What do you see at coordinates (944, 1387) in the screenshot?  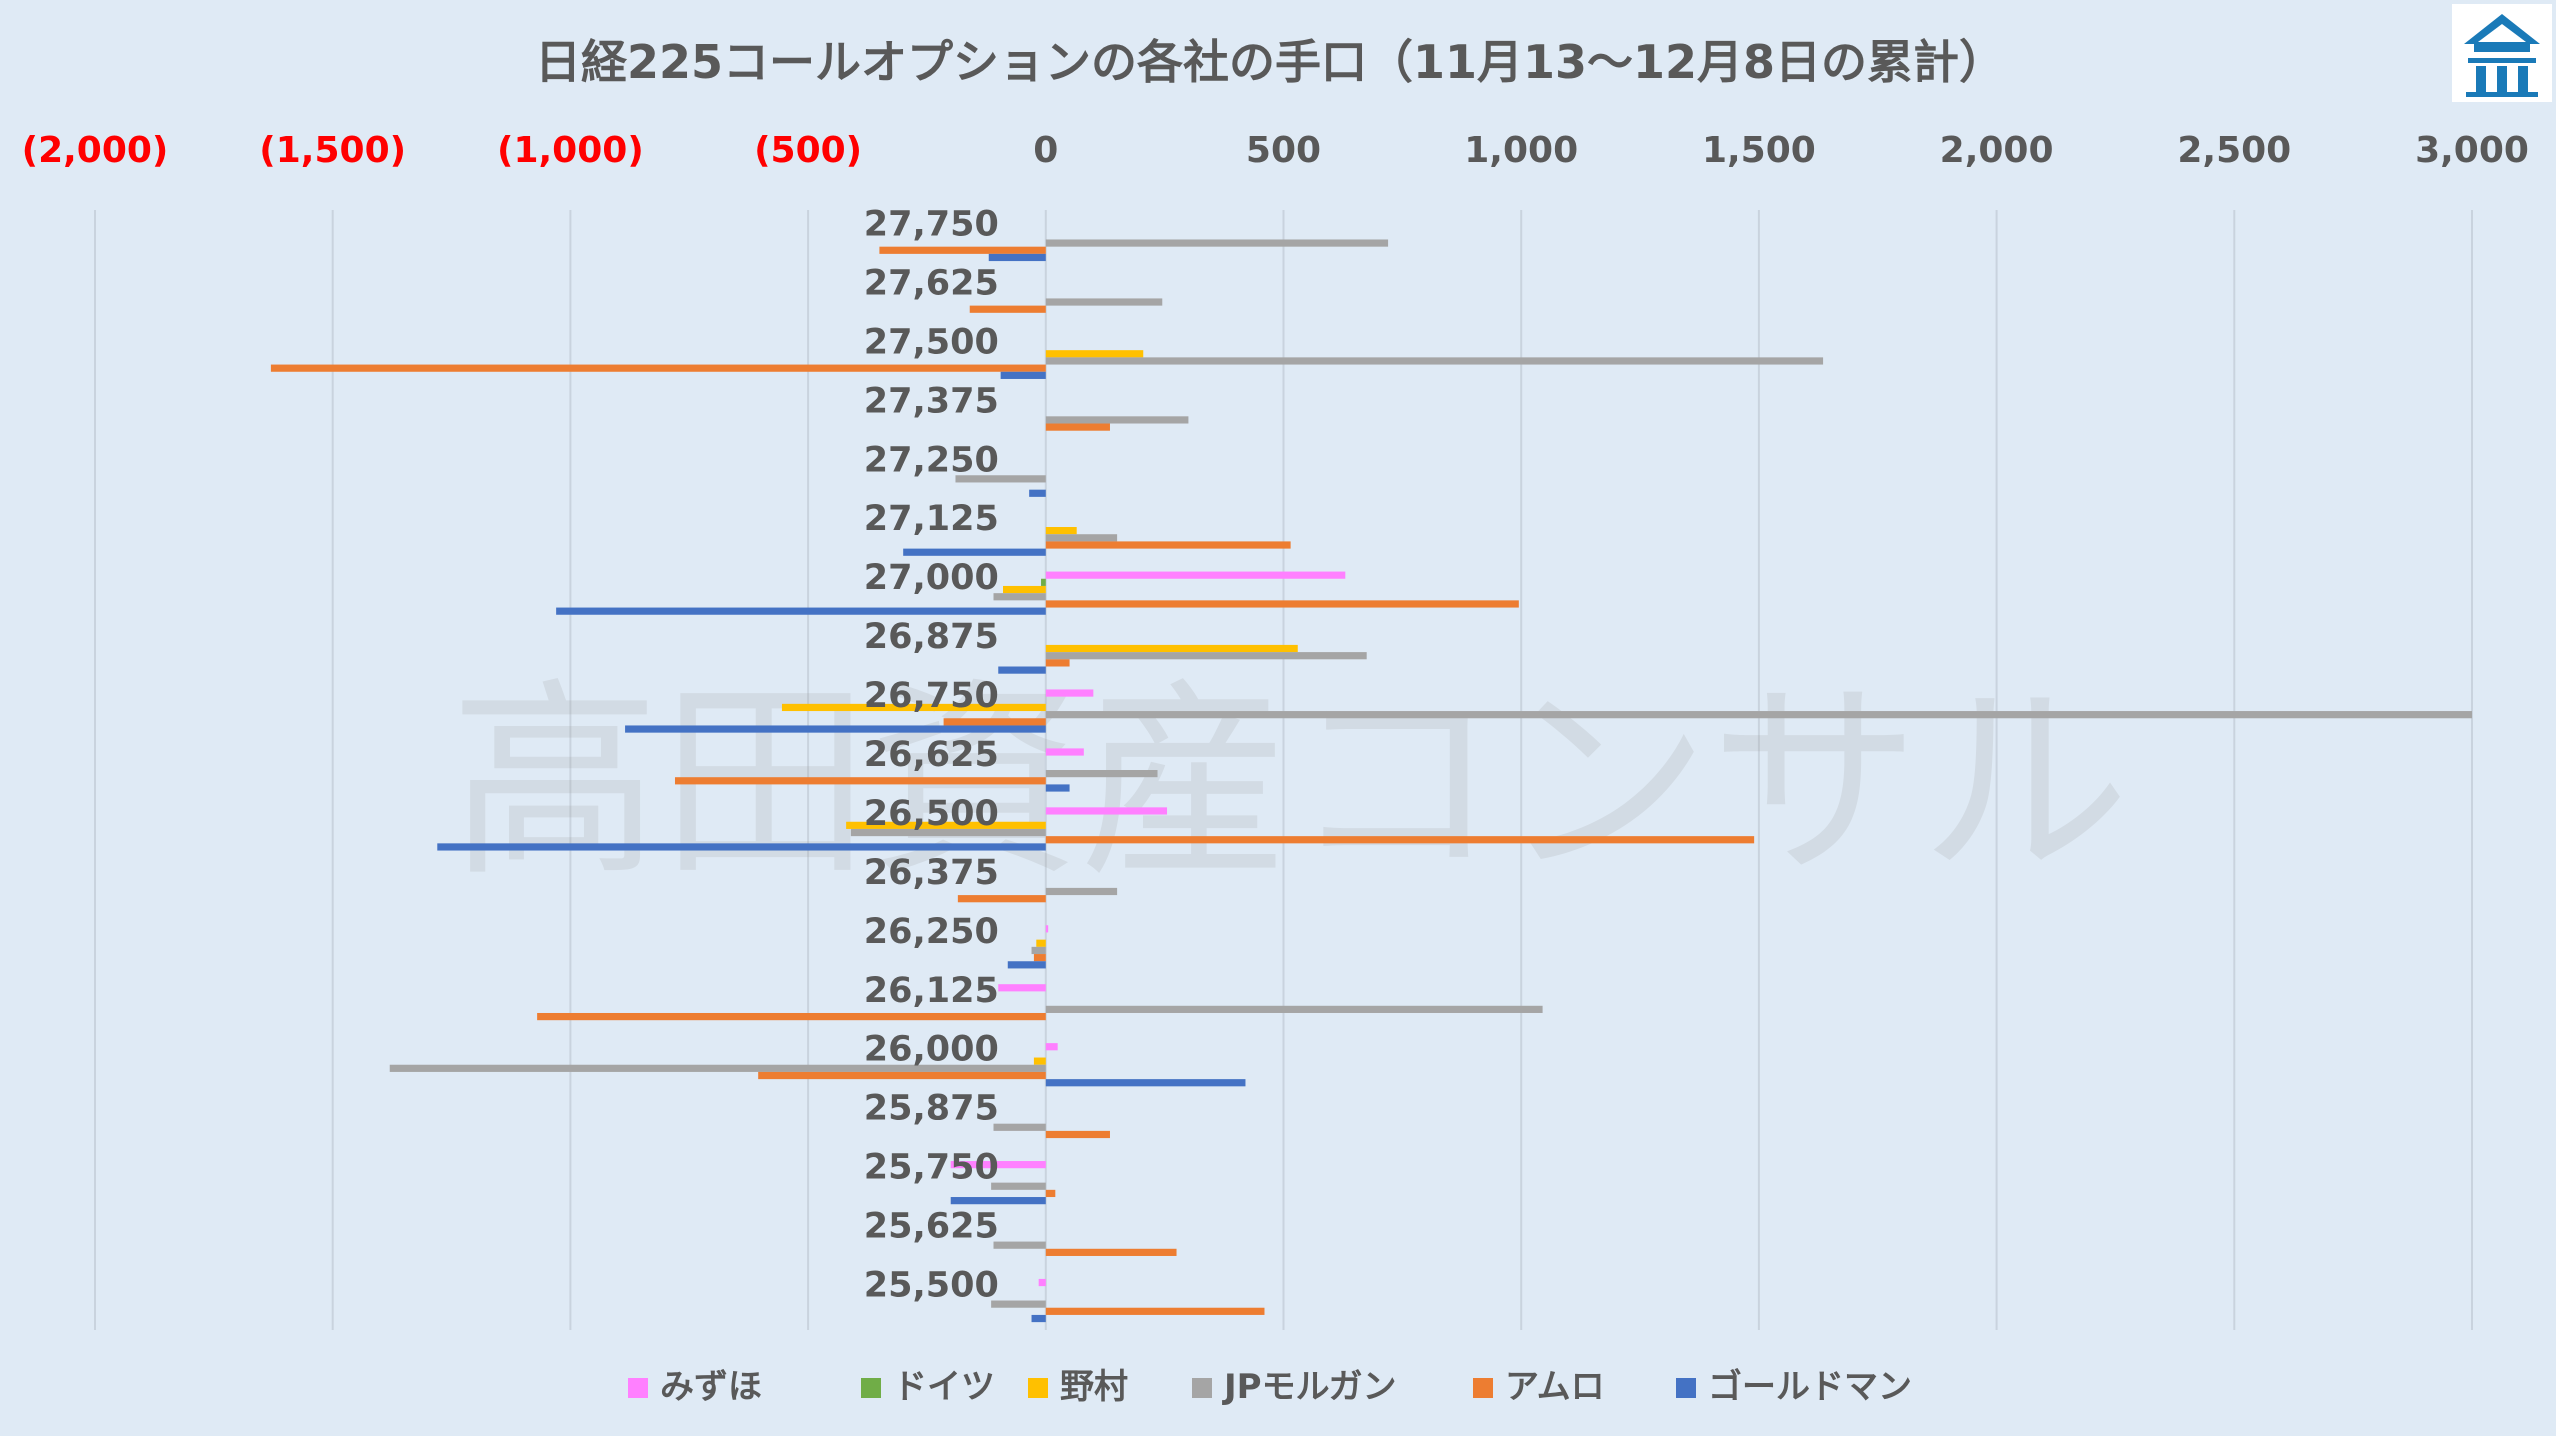 I see `legend-label: ドイツ` at bounding box center [944, 1387].